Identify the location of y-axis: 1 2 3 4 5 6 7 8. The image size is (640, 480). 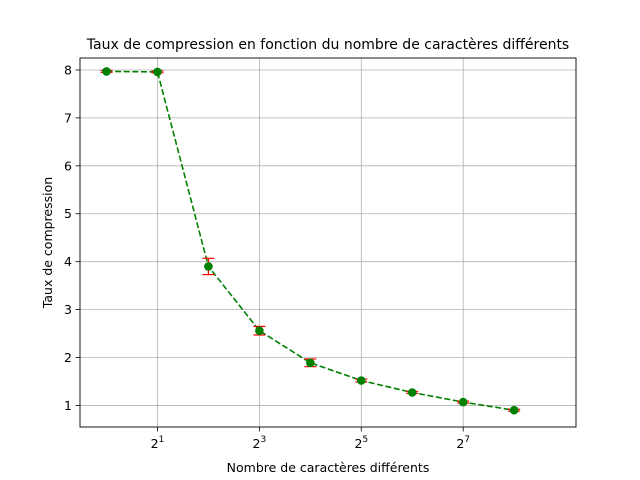
(72, 237).